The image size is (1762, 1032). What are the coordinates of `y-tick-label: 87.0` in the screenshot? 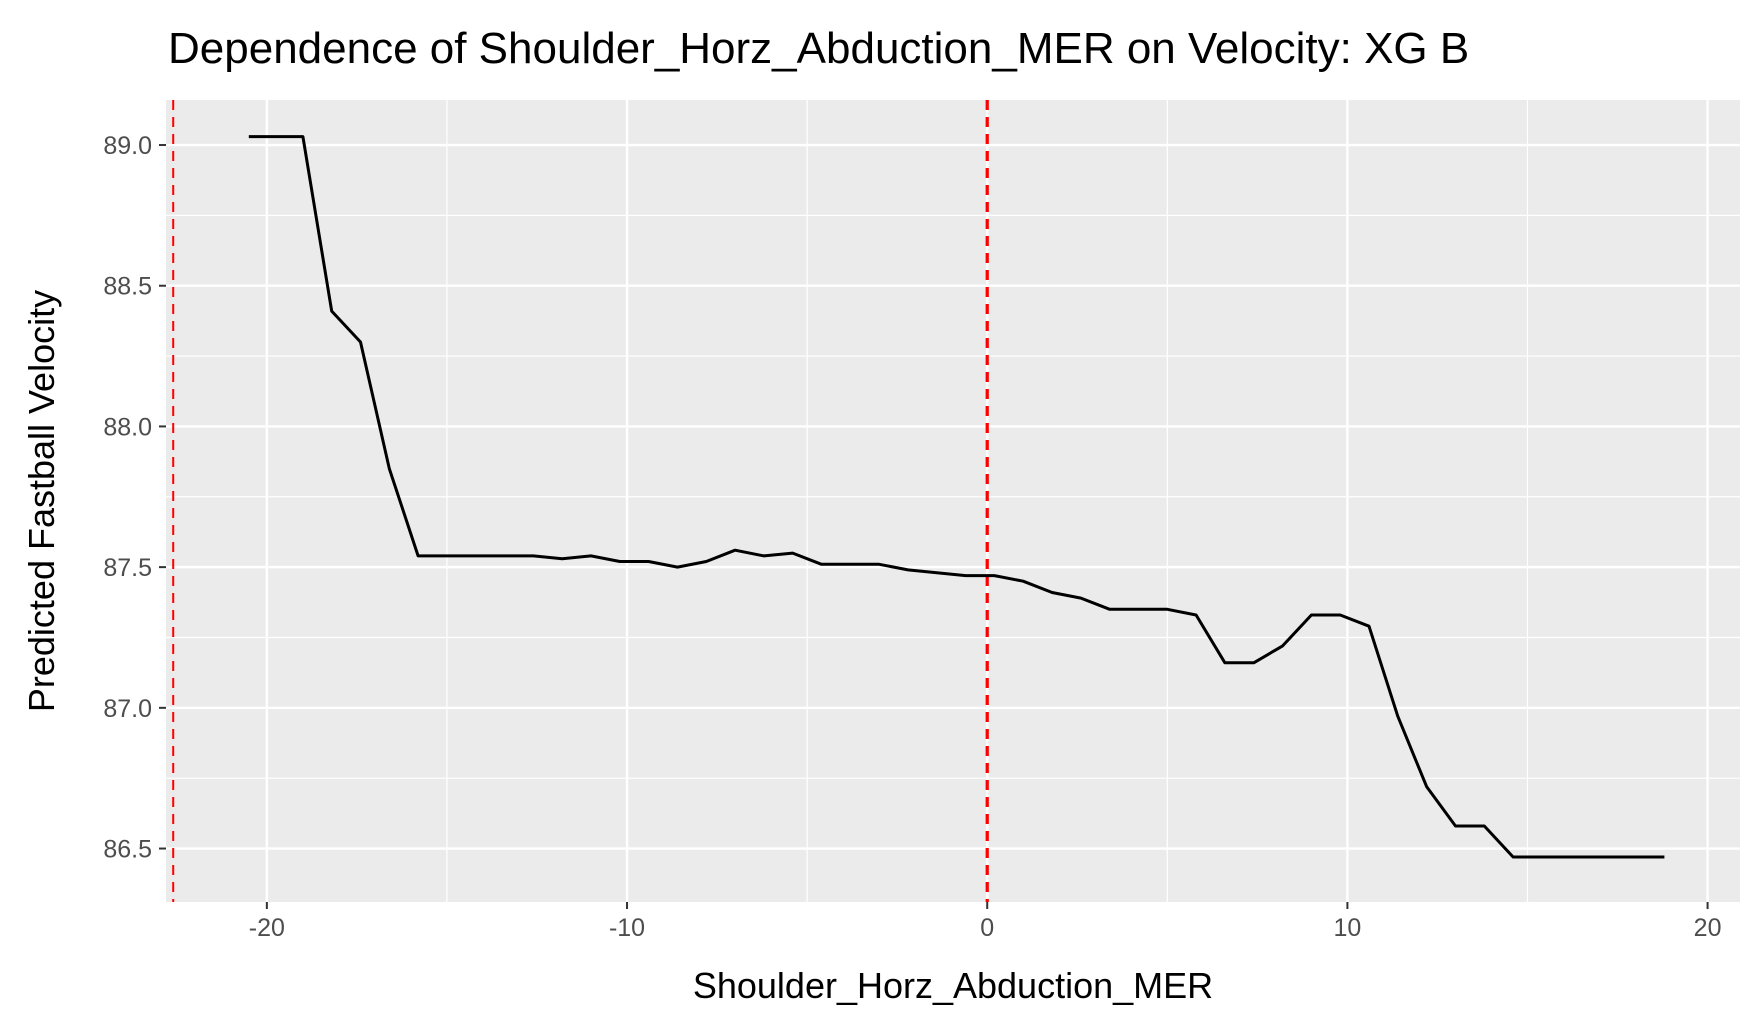 It's located at (127, 709).